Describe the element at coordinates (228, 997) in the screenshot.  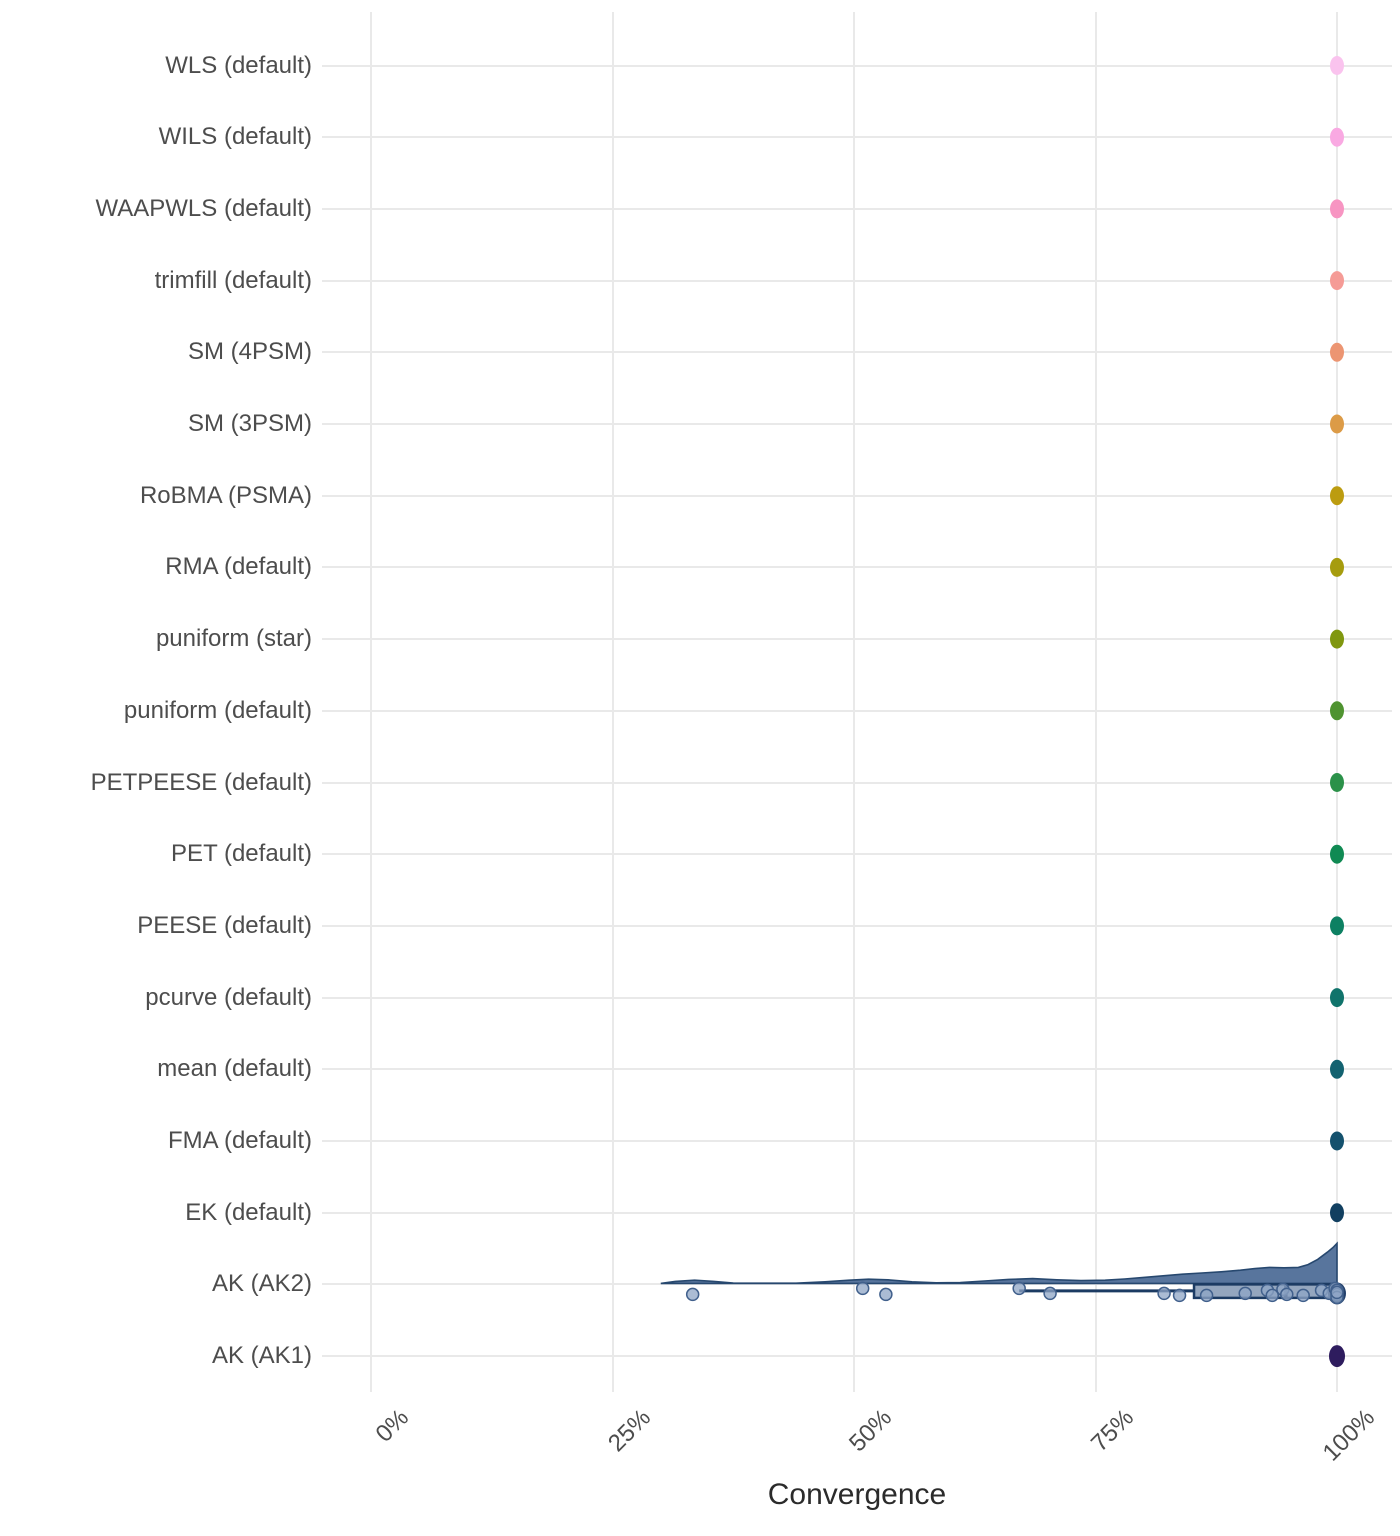
I see `y-axis-label: pcurve (default)` at that location.